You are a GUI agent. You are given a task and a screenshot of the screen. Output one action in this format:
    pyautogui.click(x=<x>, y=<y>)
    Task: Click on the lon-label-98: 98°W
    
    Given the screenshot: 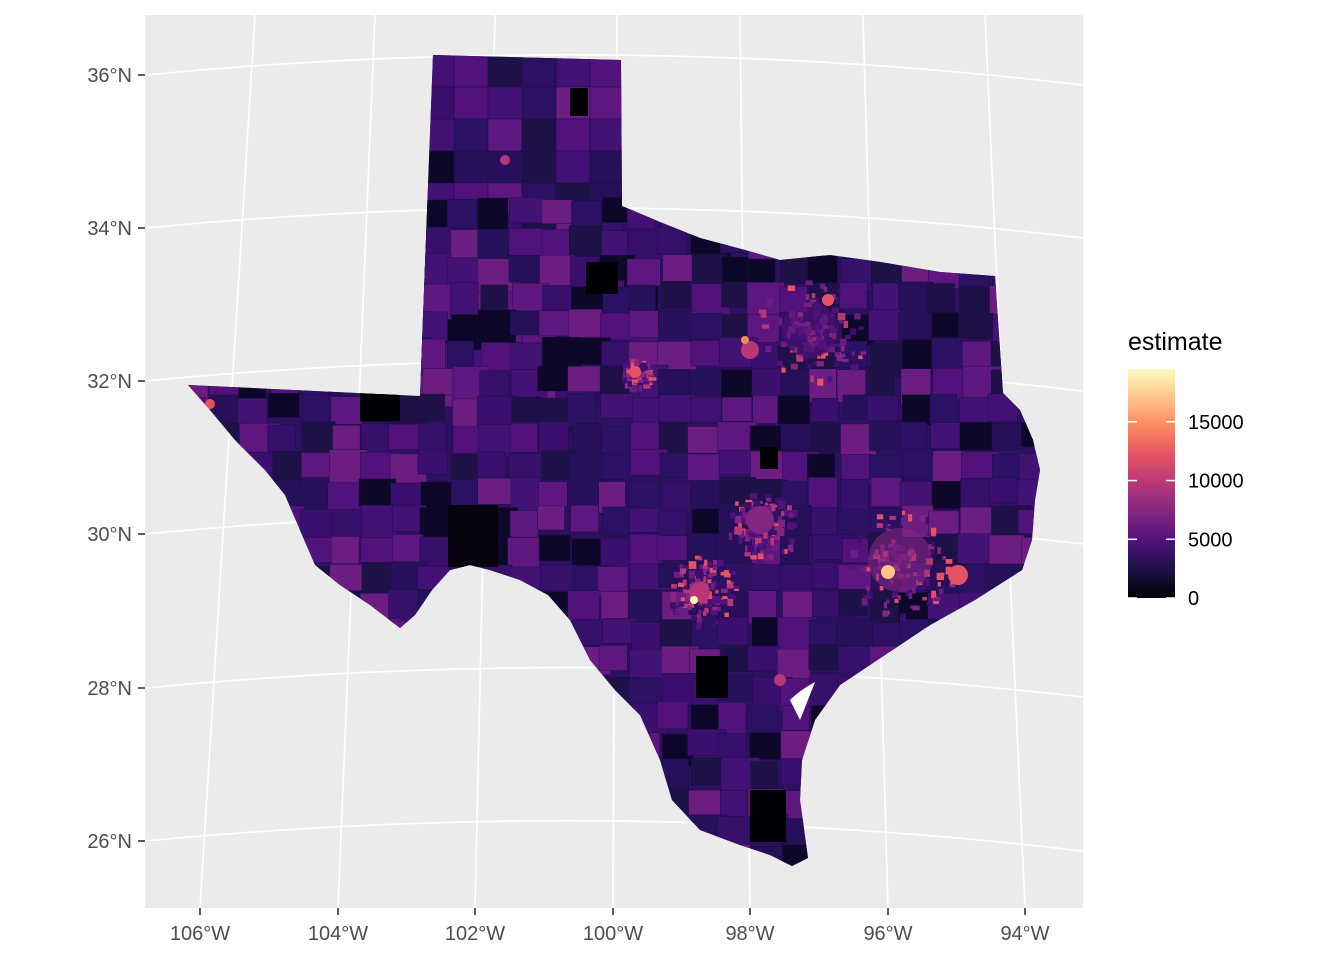 What is the action you would take?
    pyautogui.click(x=749, y=934)
    